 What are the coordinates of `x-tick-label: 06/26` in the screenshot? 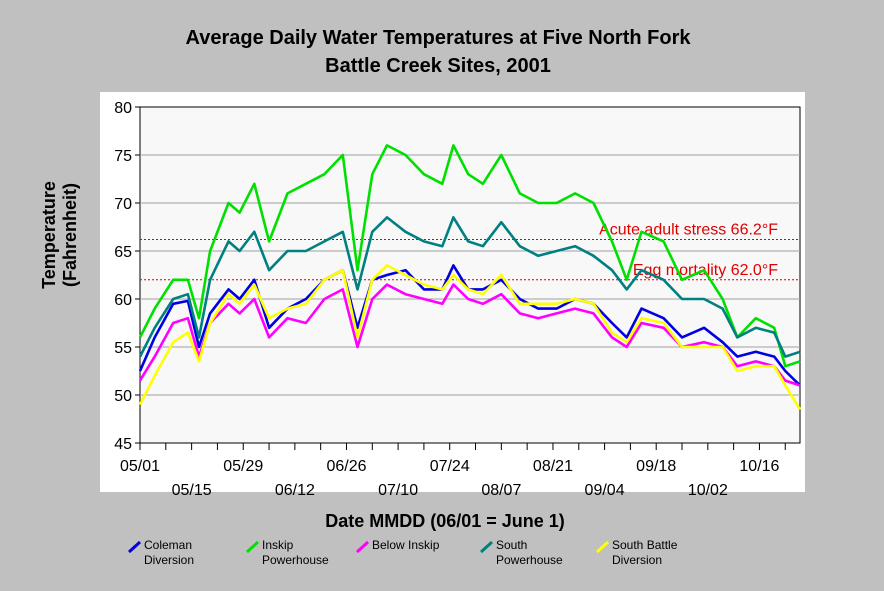 It's located at (346, 466).